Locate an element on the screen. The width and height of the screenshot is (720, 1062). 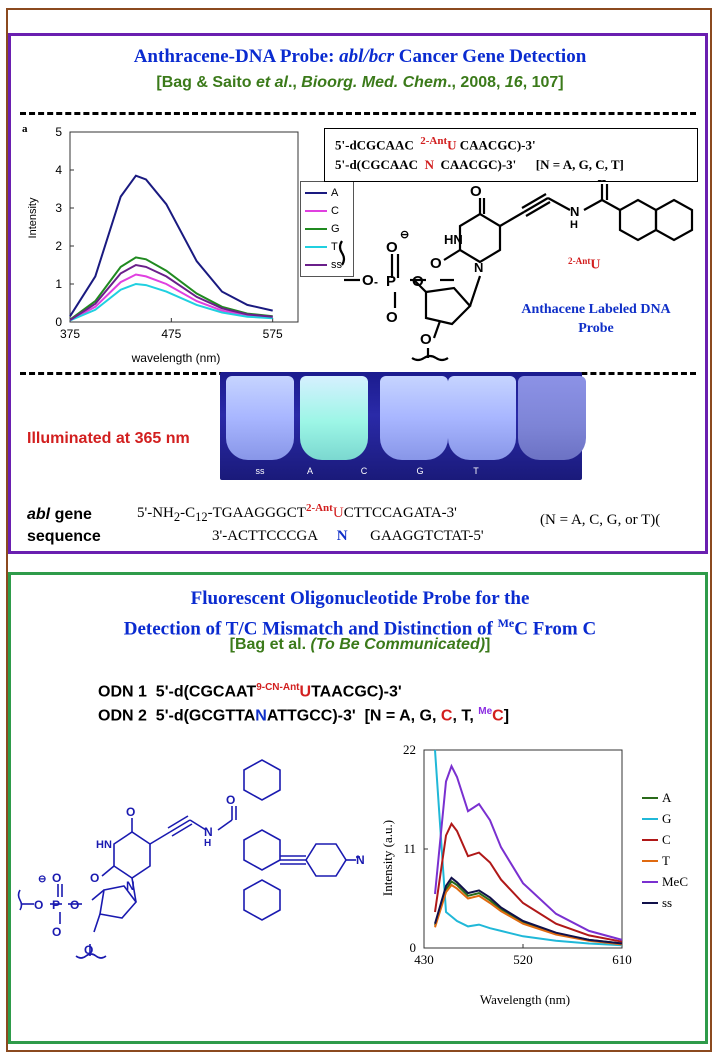
tube-label-c: C is located at coordinates (364, 471).